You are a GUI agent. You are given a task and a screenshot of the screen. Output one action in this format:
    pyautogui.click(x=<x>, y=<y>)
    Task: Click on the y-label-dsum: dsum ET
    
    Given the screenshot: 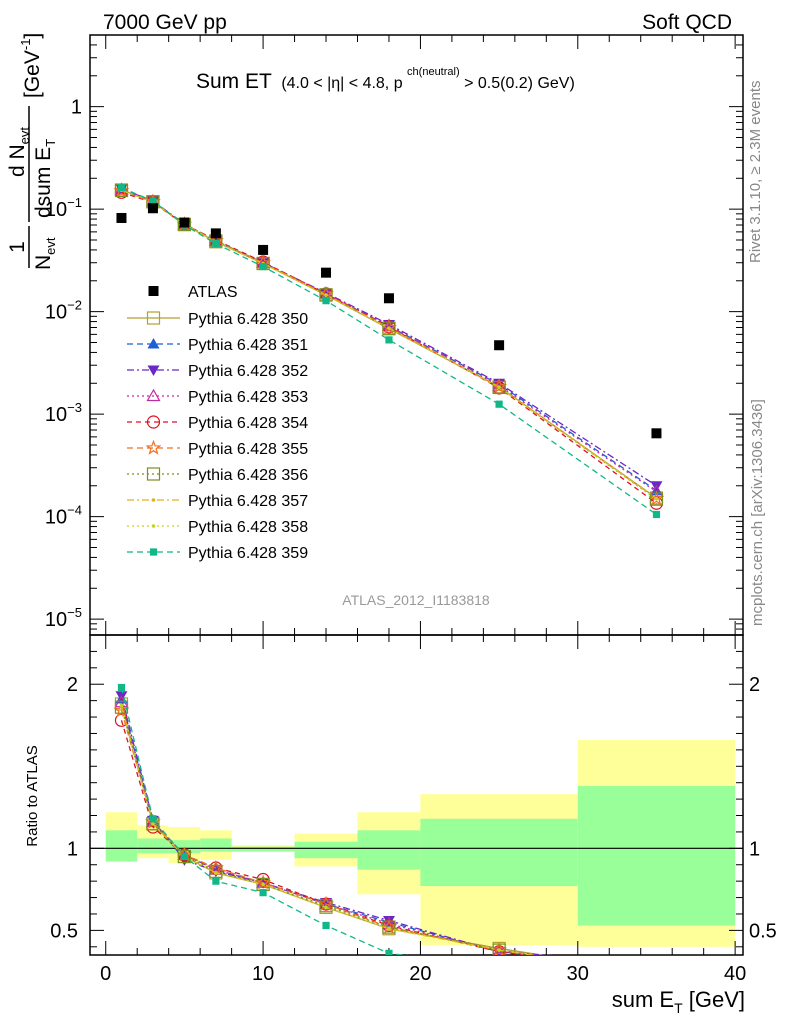 What is the action you would take?
    pyautogui.click(x=45, y=178)
    